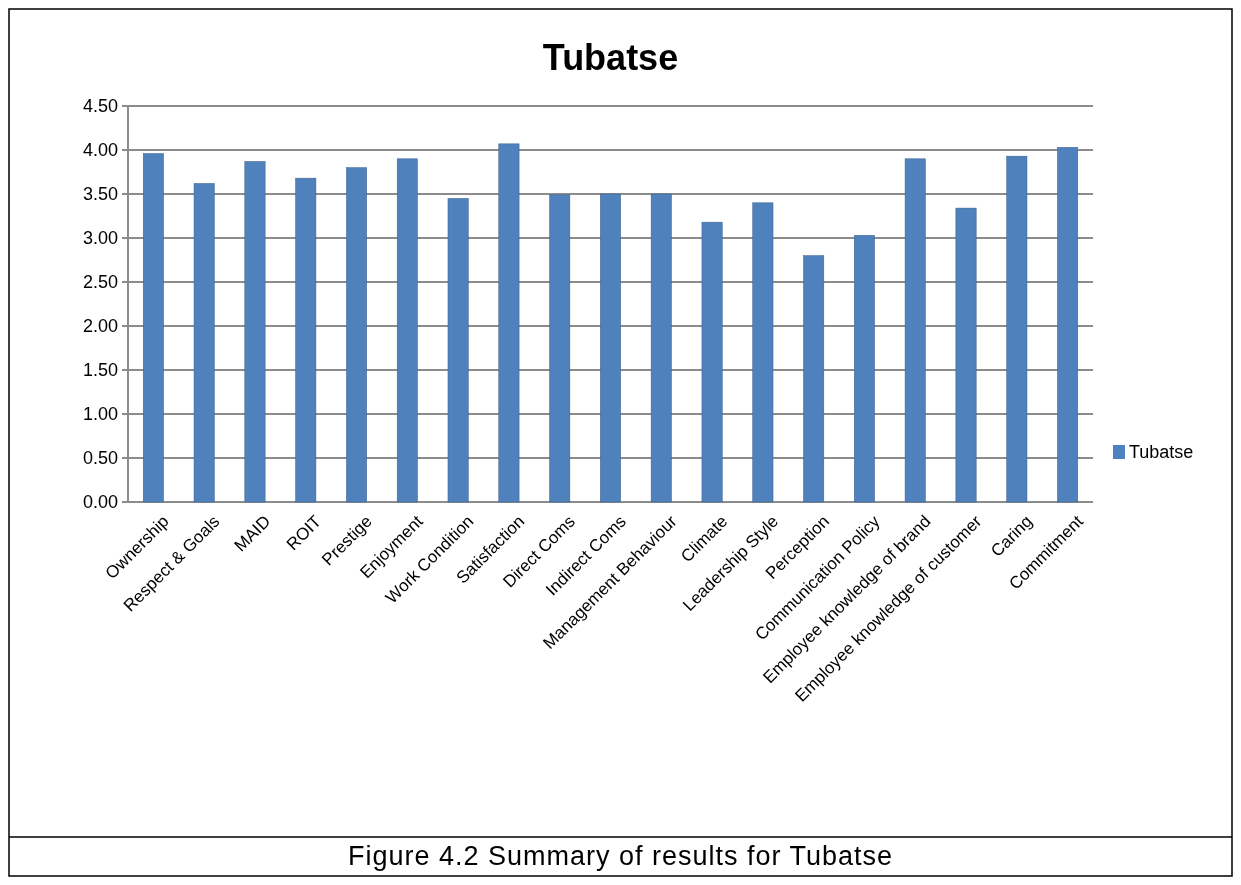  I want to click on y-tick-label: 0.00, so click(100, 502).